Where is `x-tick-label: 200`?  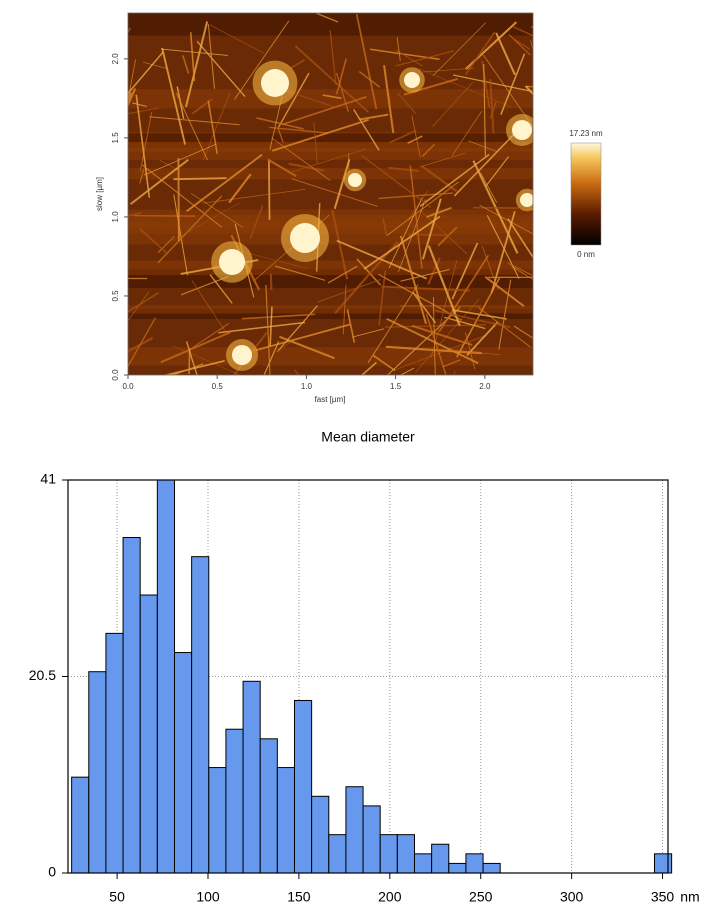 x-tick-label: 200 is located at coordinates (390, 897).